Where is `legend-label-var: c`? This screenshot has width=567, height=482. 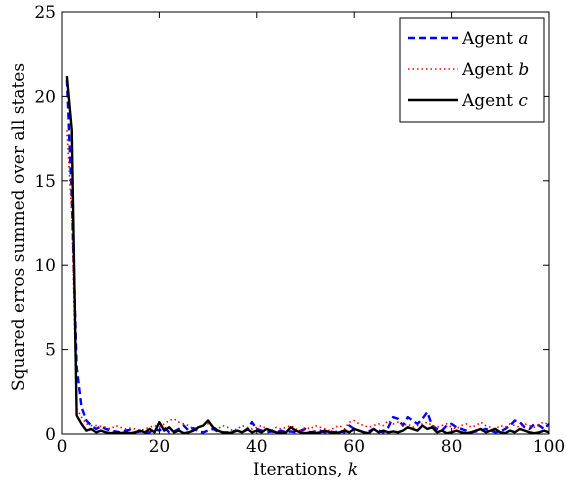
legend-label-var: c is located at coordinates (523, 101).